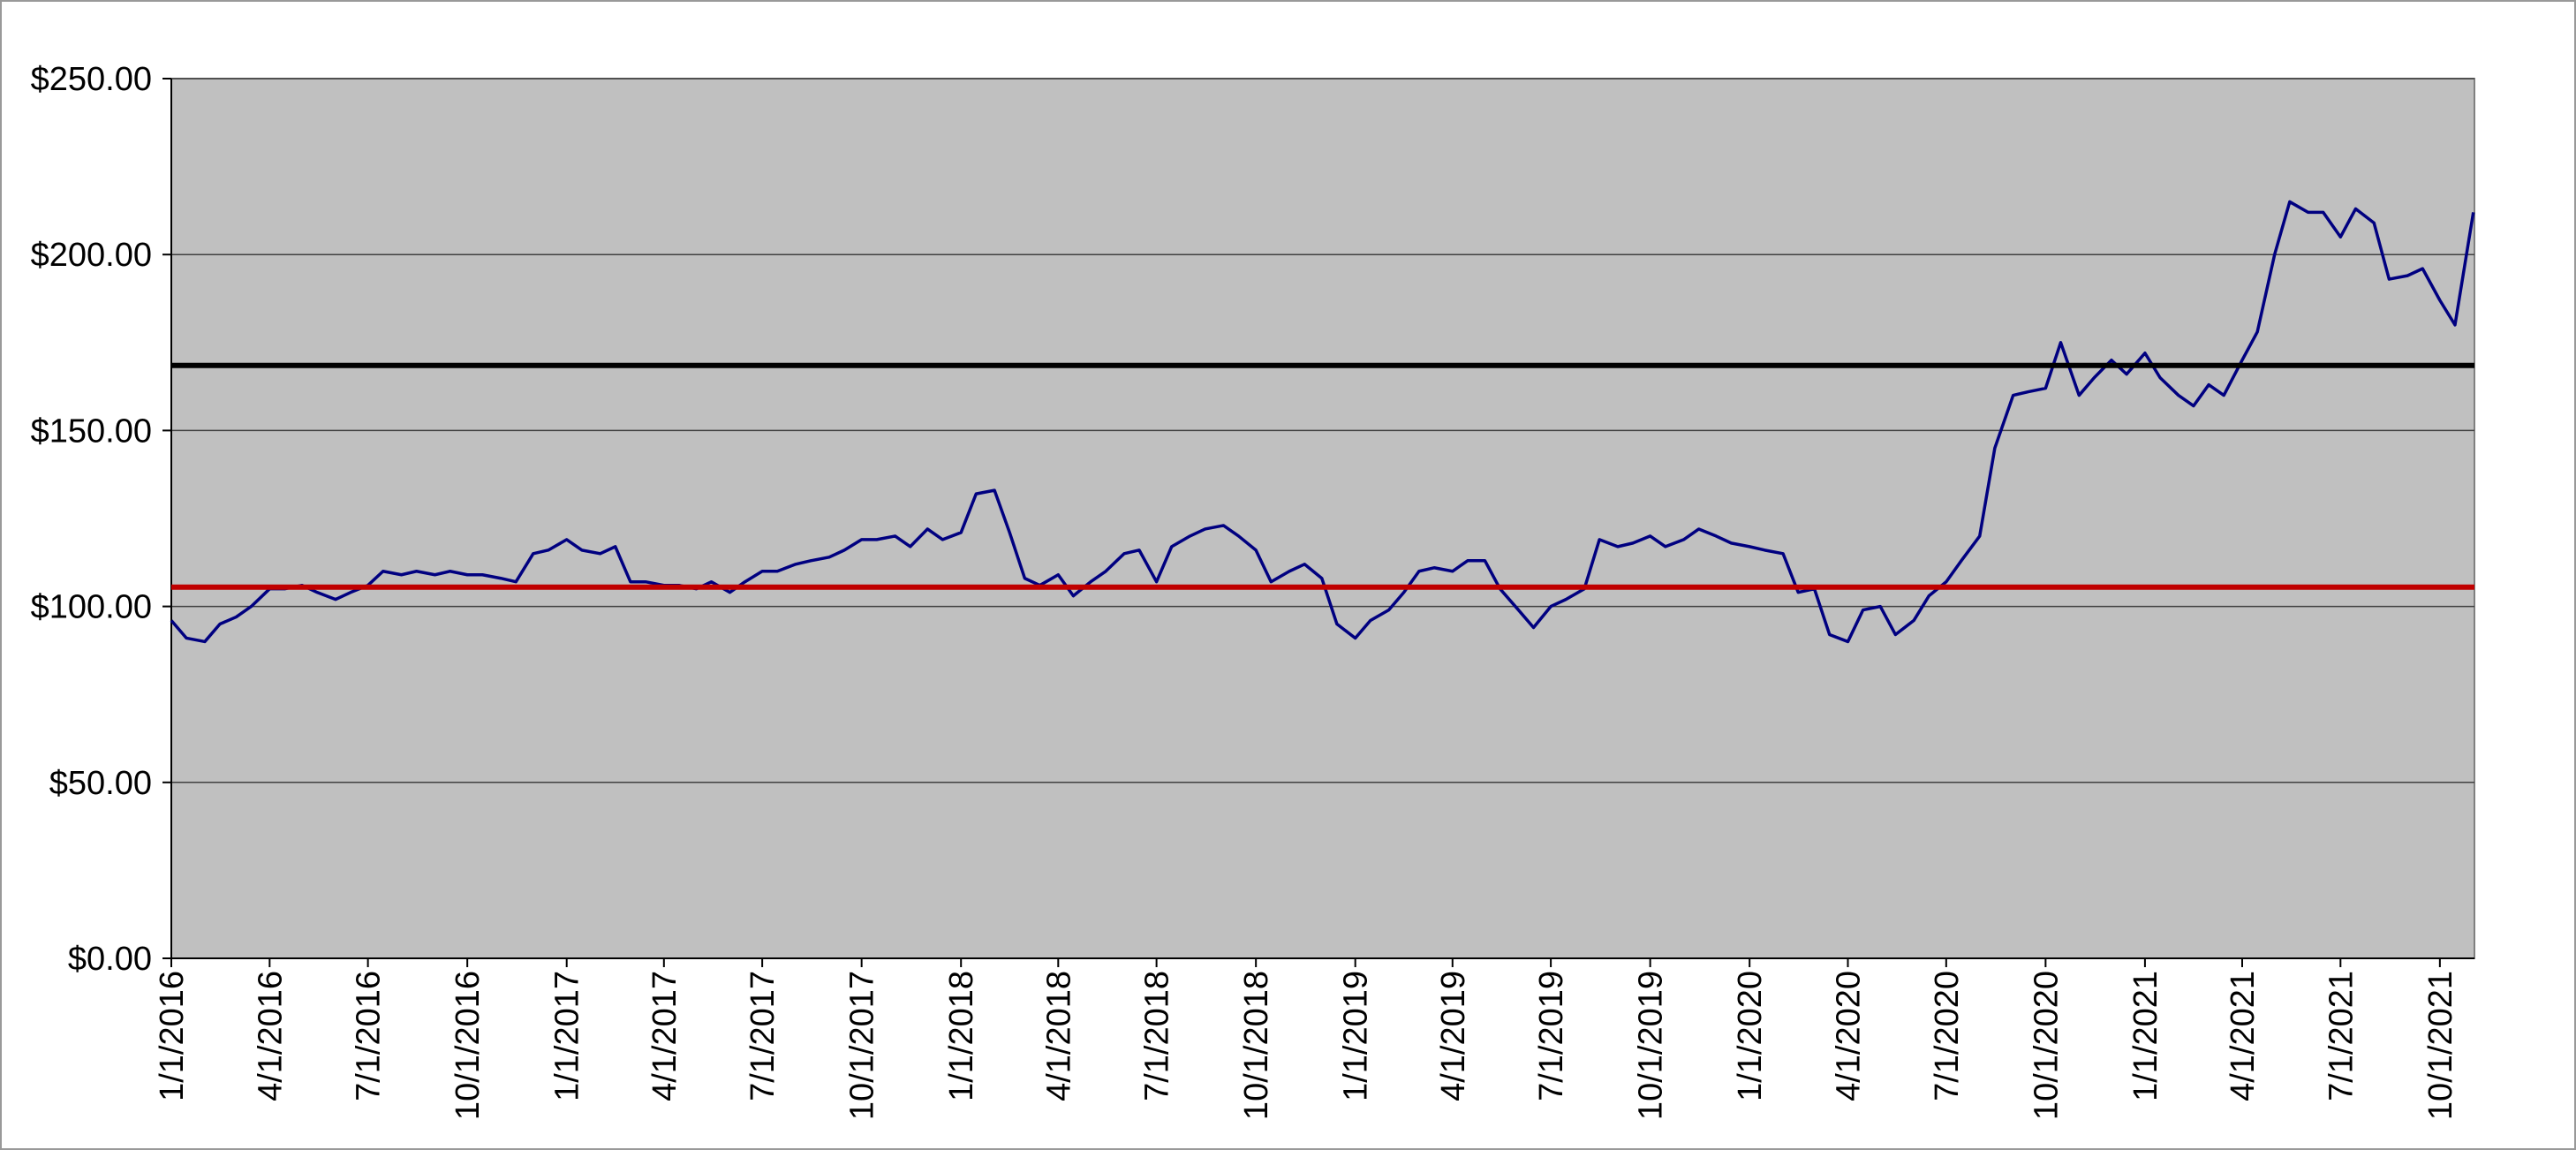 The width and height of the screenshot is (2576, 1150). What do you see at coordinates (172, 1036) in the screenshot?
I see `x-tick-label: 1/1/2016` at bounding box center [172, 1036].